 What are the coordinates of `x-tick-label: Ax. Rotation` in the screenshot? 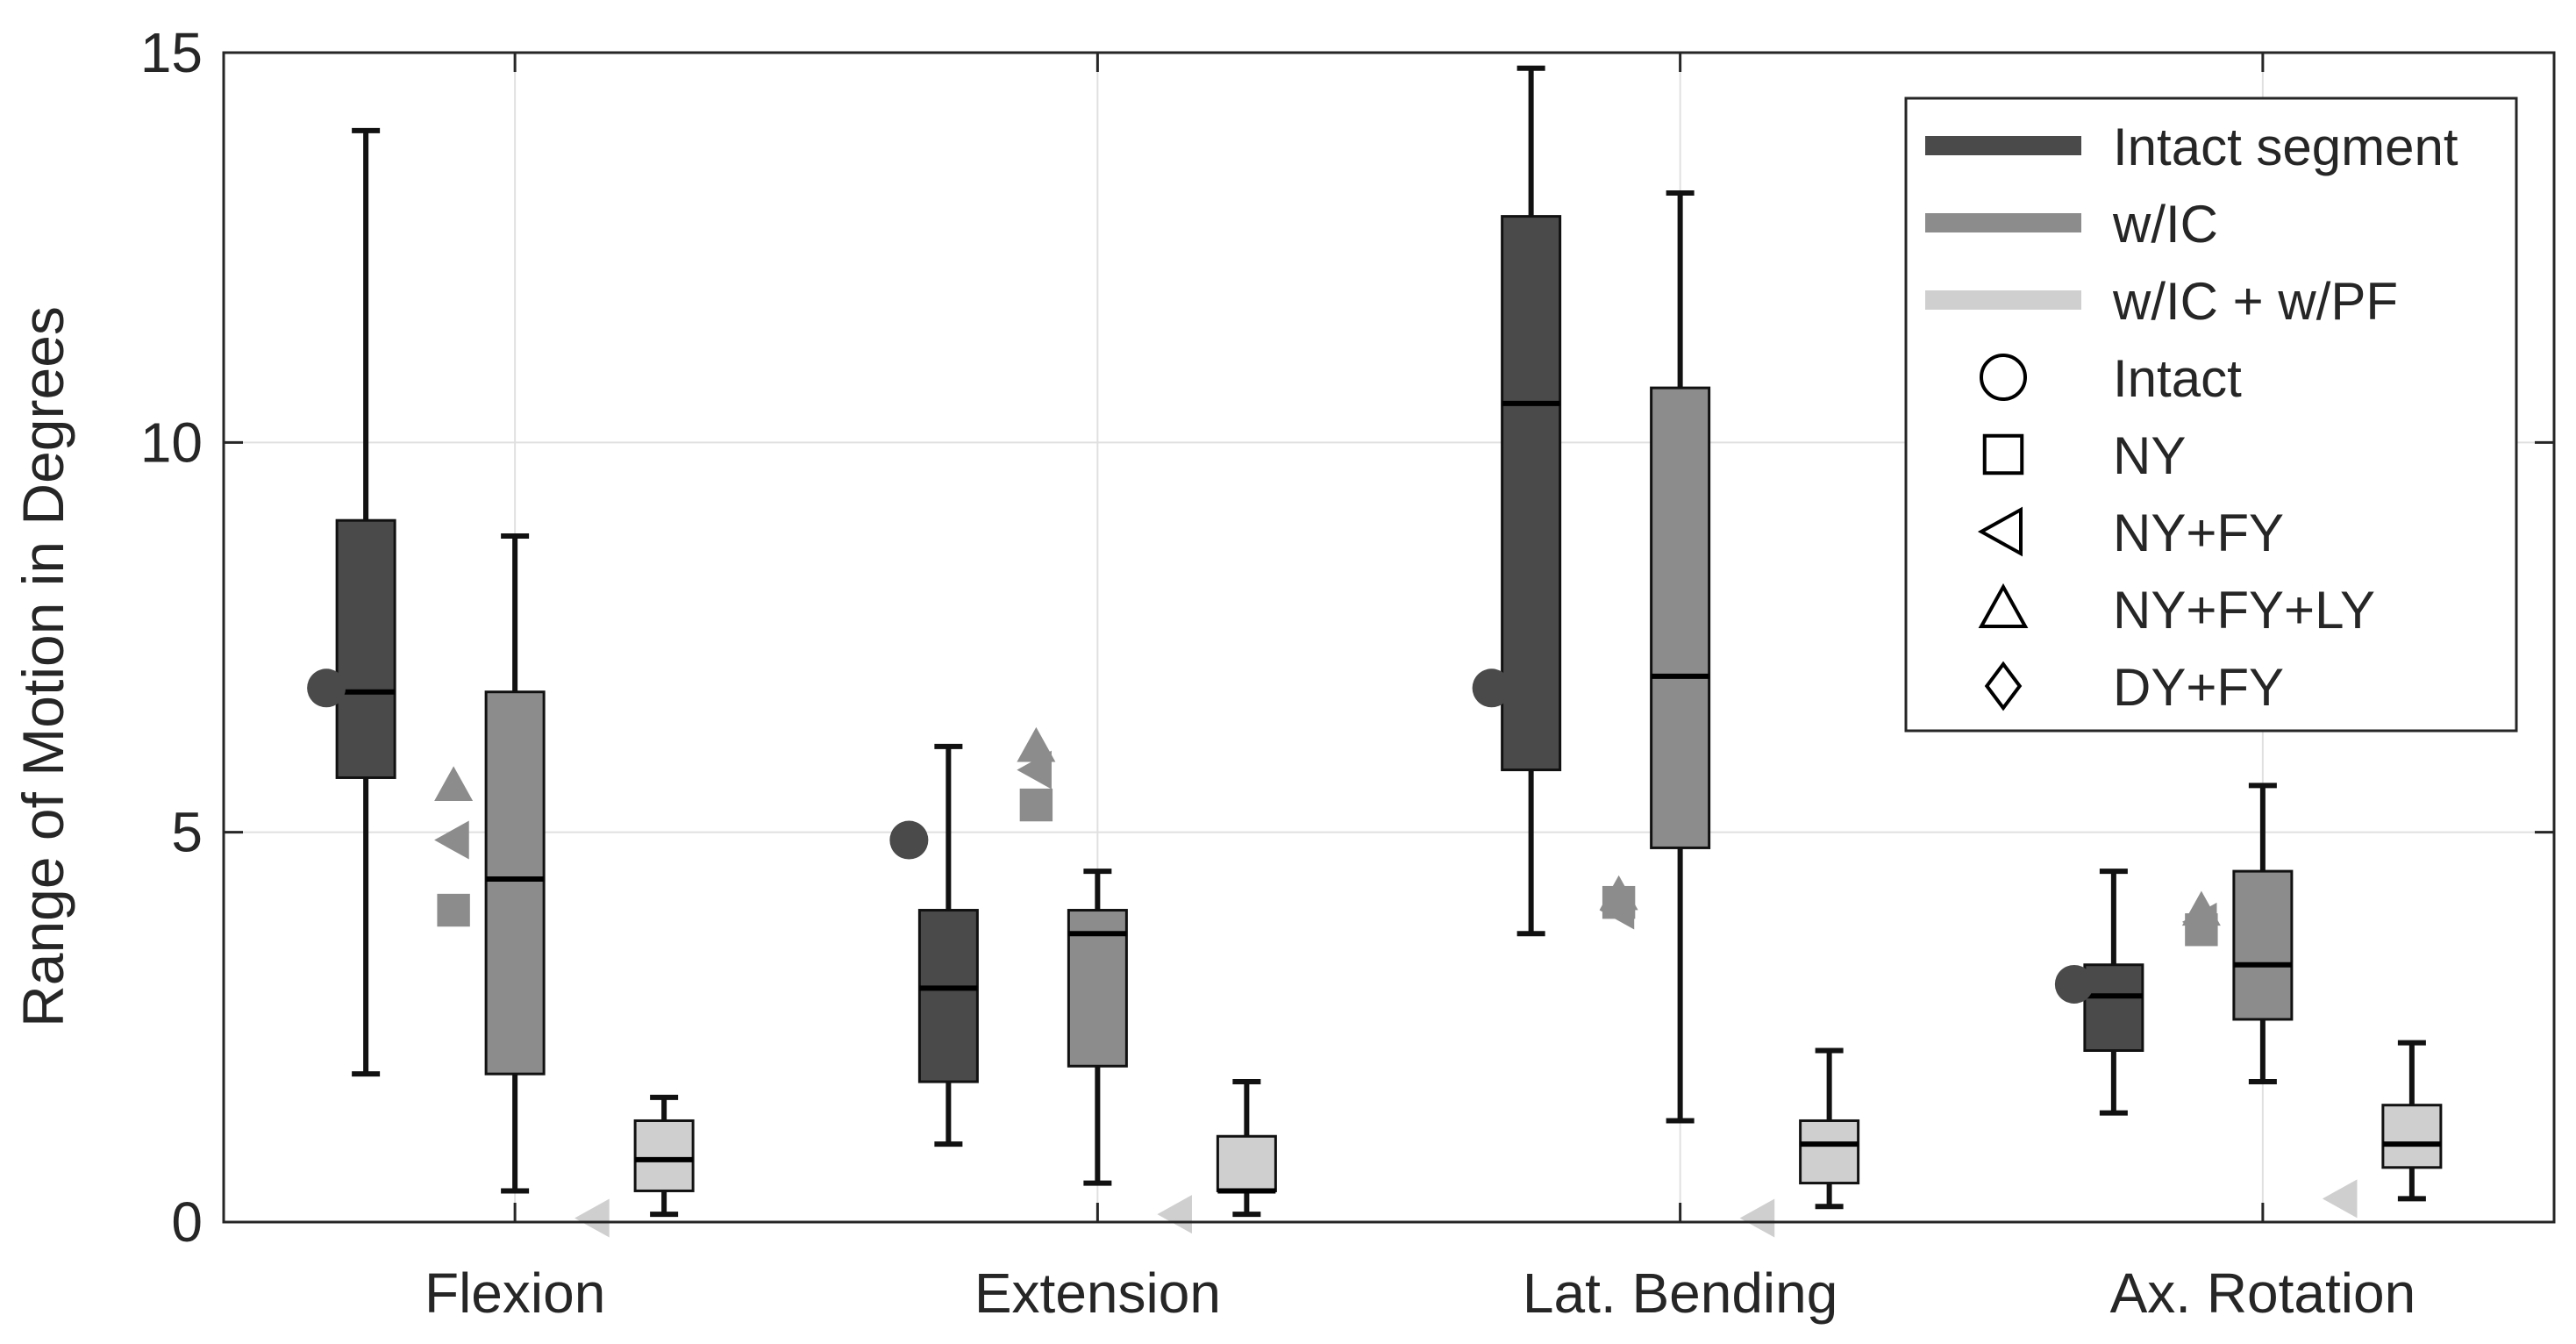 It's located at (2263, 1293).